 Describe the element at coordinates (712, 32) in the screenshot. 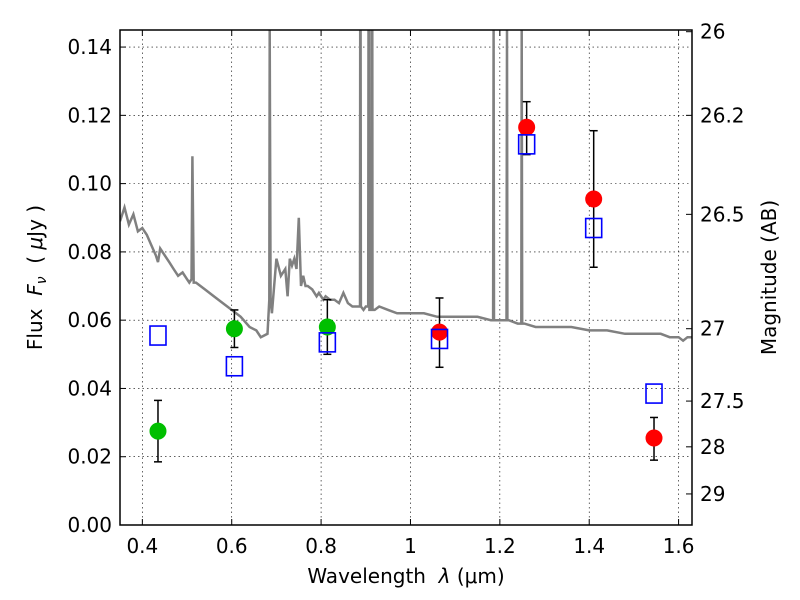

I see `y2-tick-label: 26` at that location.